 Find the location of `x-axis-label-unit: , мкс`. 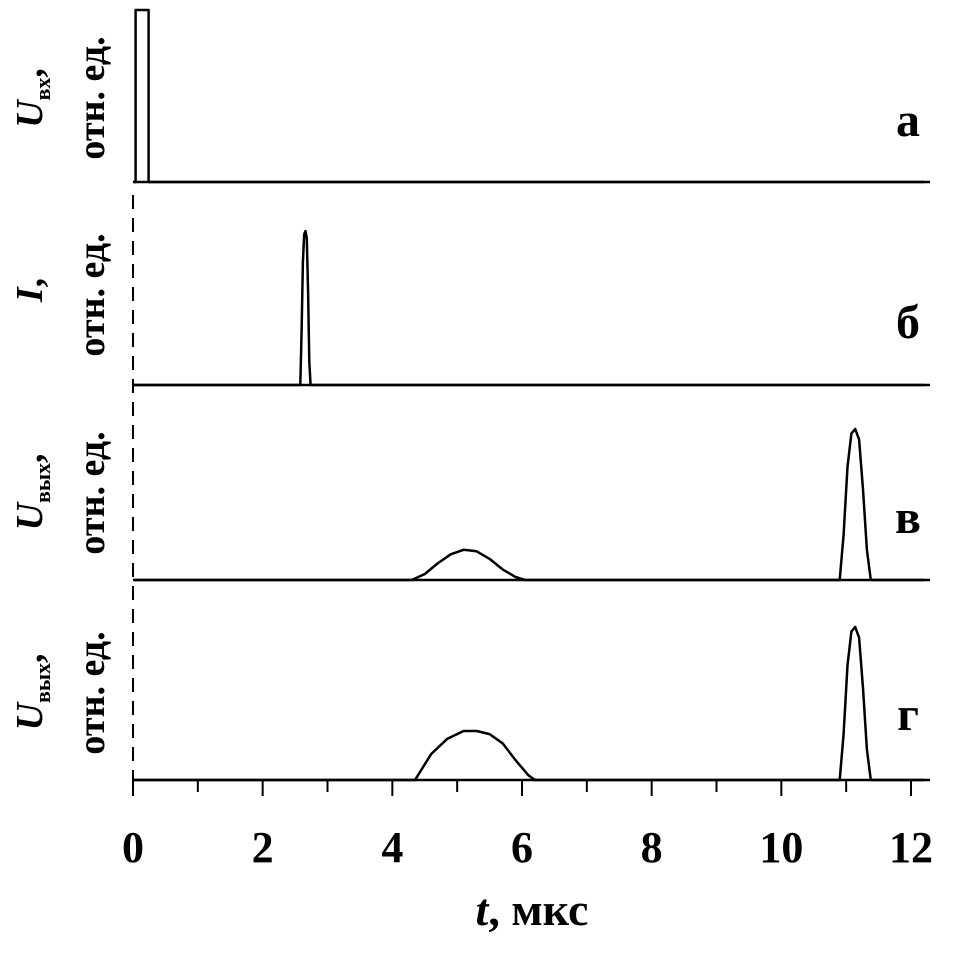

x-axis-label-unit: , мкс is located at coordinates (538, 909).